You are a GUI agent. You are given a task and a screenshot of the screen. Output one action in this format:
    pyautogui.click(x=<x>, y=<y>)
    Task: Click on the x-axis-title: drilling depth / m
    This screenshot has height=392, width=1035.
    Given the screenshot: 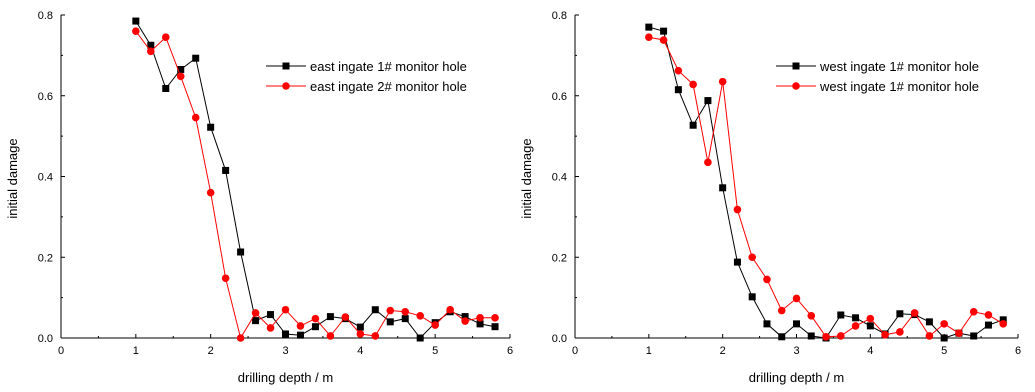 What is the action you would take?
    pyautogui.click(x=796, y=377)
    